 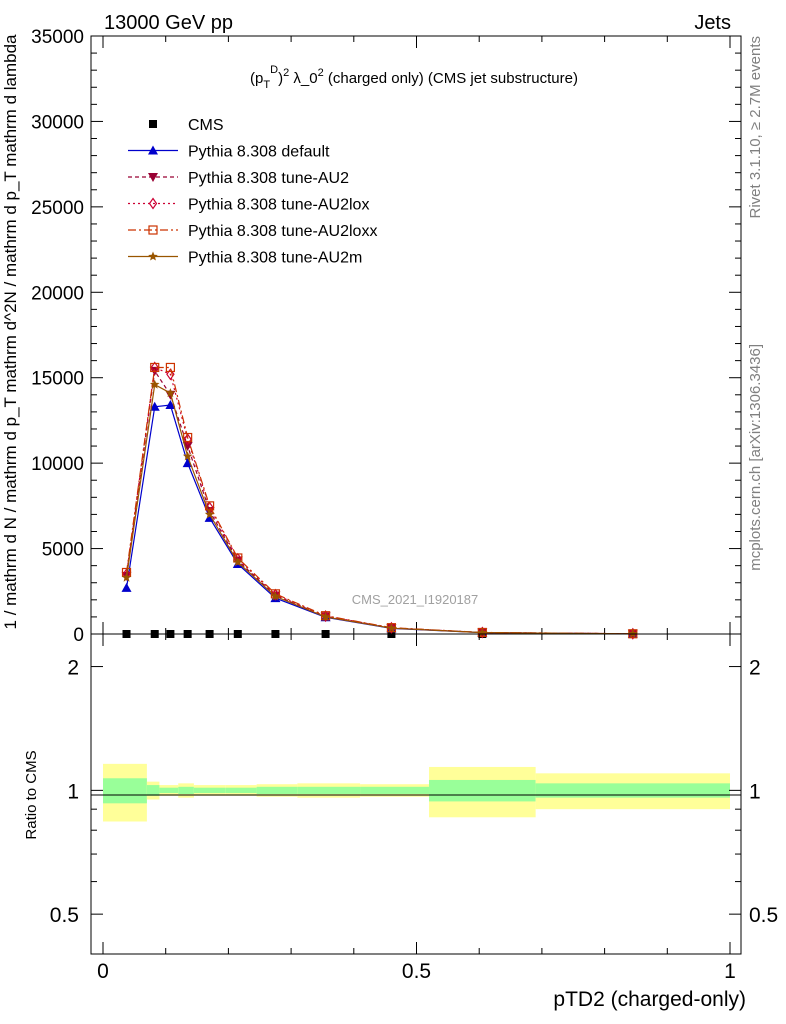 I want to click on legend-label: Pythia 8.308 default, so click(x=259, y=152).